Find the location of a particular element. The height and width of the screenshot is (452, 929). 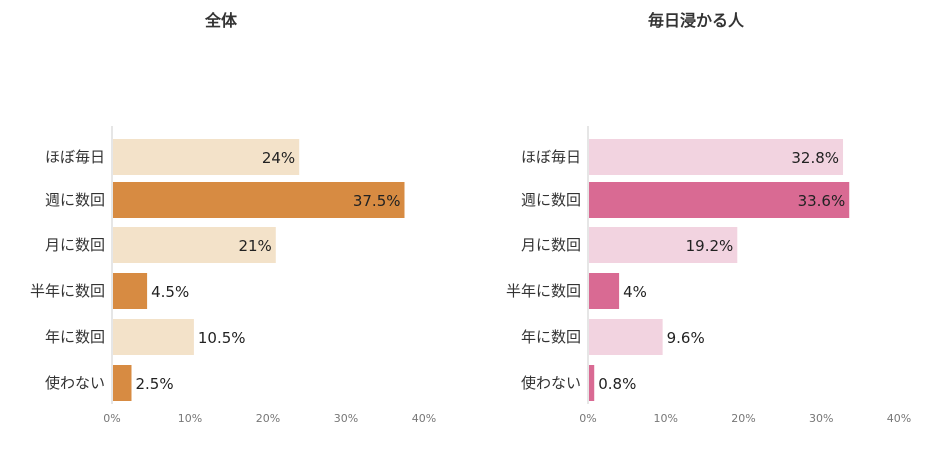

value-label: 33.6% is located at coordinates (822, 201).